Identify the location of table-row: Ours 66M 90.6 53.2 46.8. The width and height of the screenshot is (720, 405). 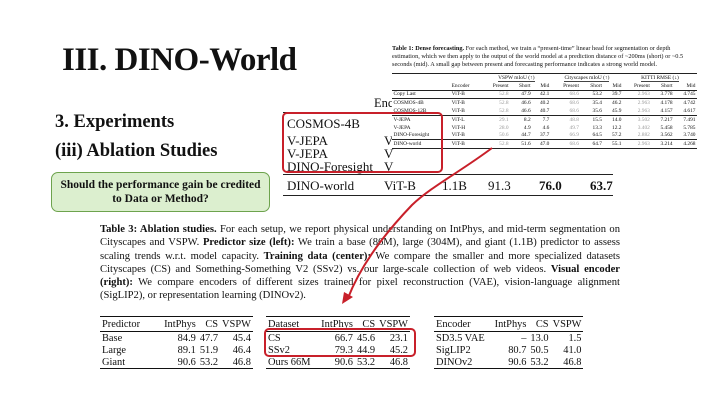
(338, 362).